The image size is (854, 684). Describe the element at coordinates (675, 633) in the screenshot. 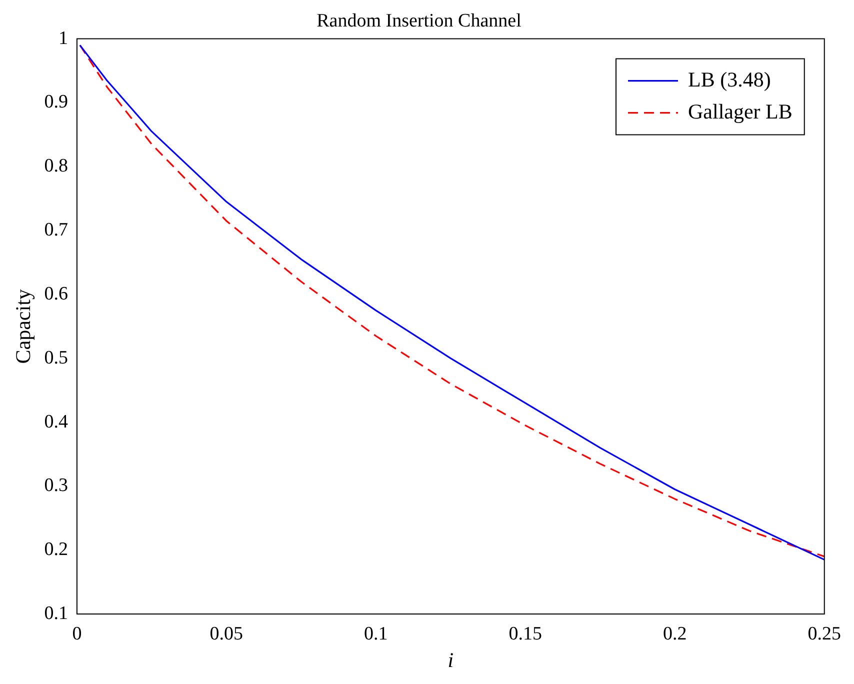

I see `x-tick-label: 0.2` at that location.